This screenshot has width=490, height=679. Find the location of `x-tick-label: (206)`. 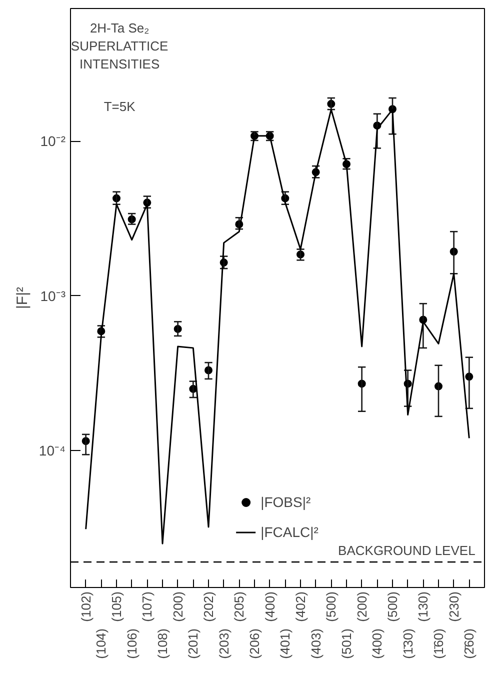

x-tick-label: (206) is located at coordinates (254, 643).